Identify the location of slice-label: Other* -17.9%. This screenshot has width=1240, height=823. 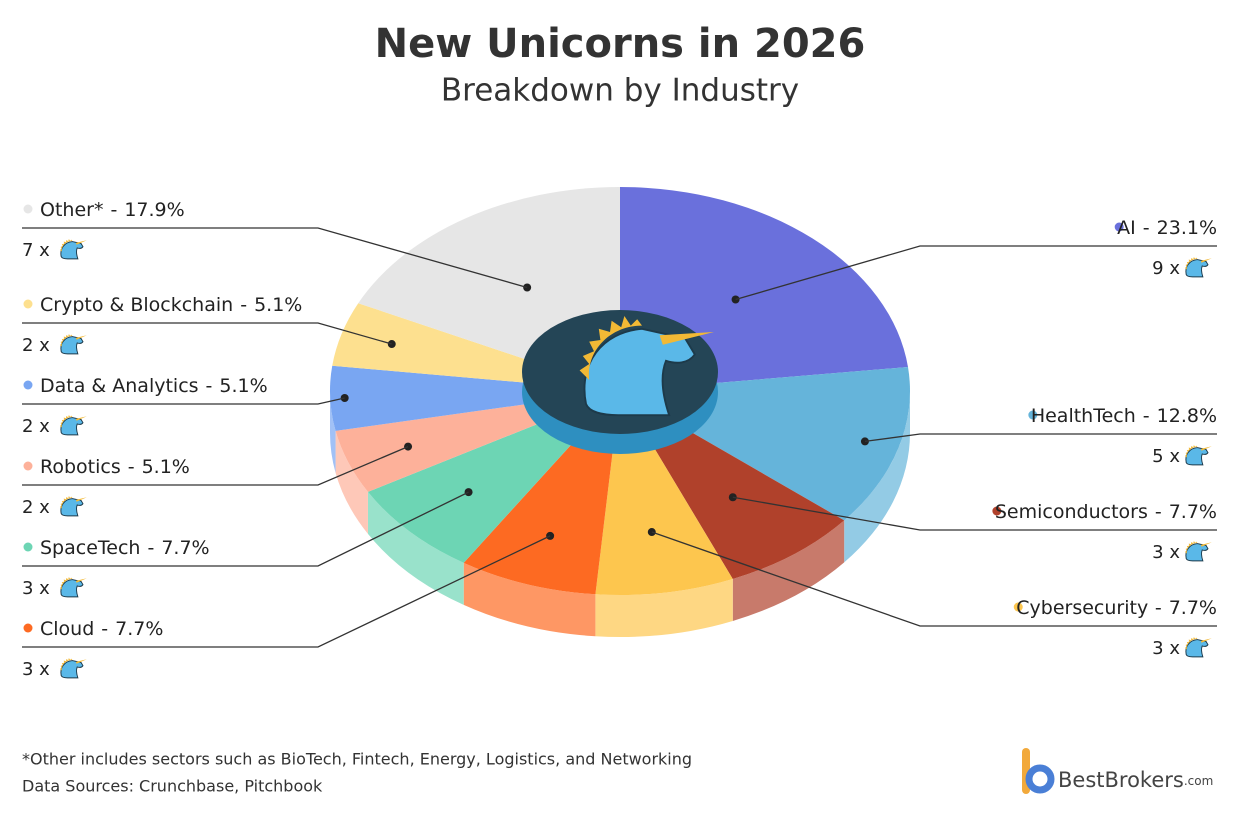
(112, 210).